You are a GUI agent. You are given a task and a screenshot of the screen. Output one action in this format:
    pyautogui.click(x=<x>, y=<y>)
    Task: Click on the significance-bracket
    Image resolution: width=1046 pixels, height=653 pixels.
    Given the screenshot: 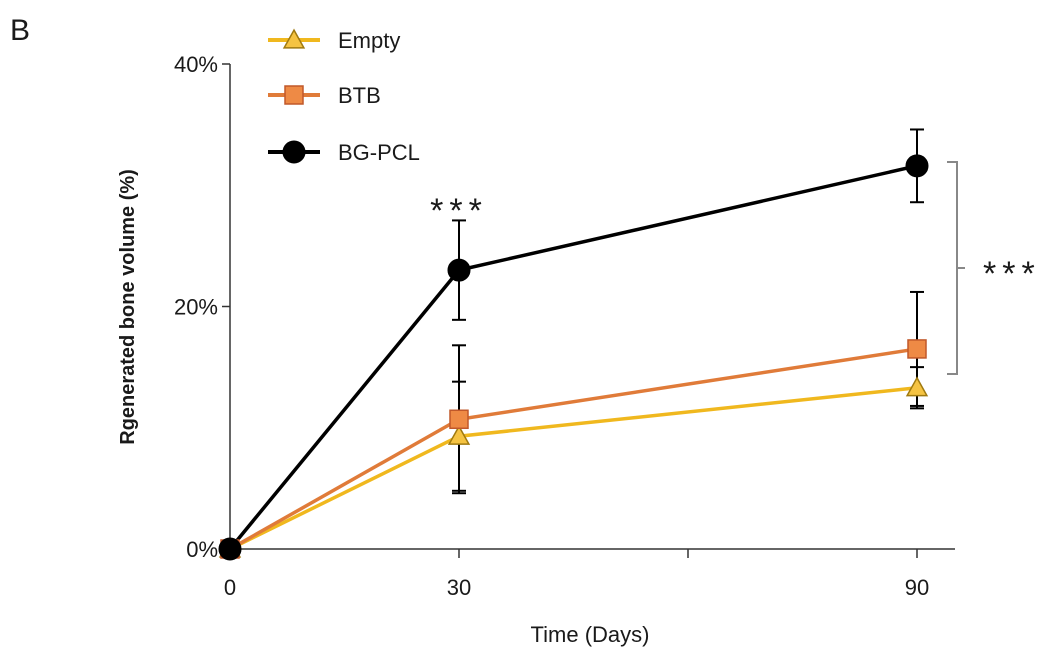 What is the action you would take?
    pyautogui.click(x=956, y=268)
    